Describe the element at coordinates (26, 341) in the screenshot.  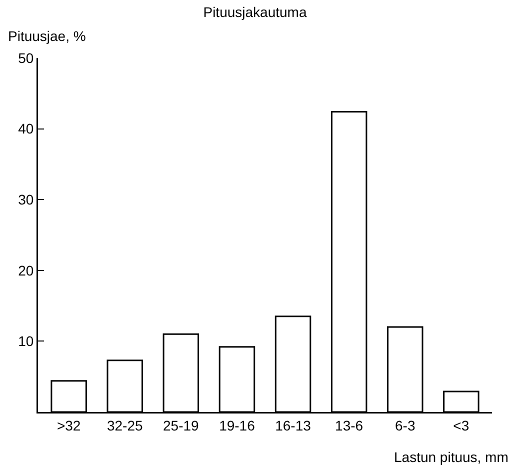
I see `y-tick-label: 10` at that location.